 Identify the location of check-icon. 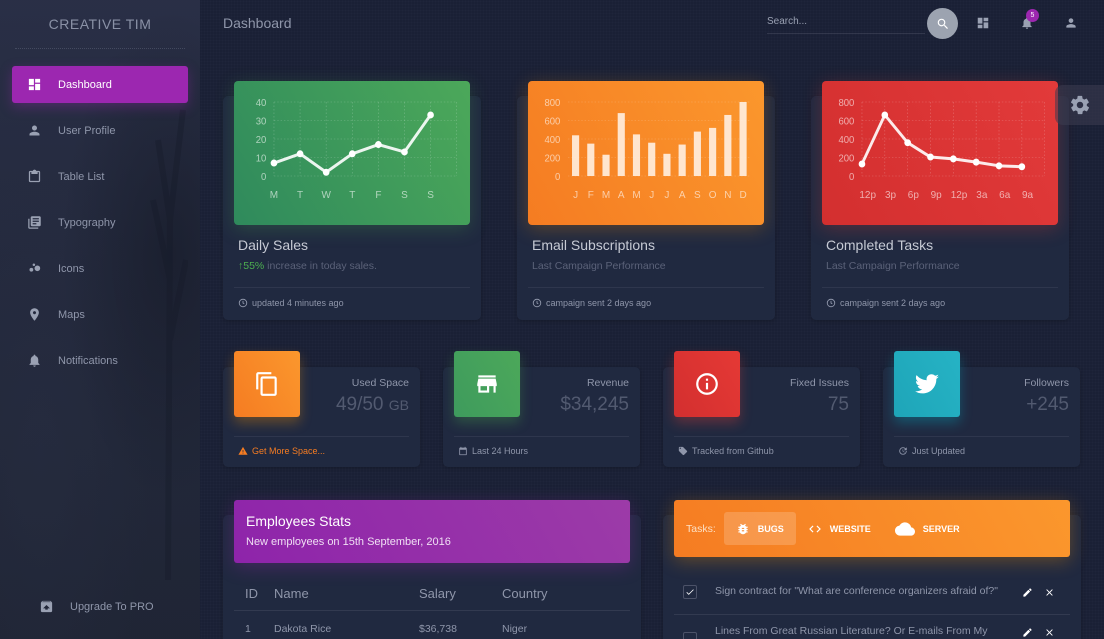
(690, 592).